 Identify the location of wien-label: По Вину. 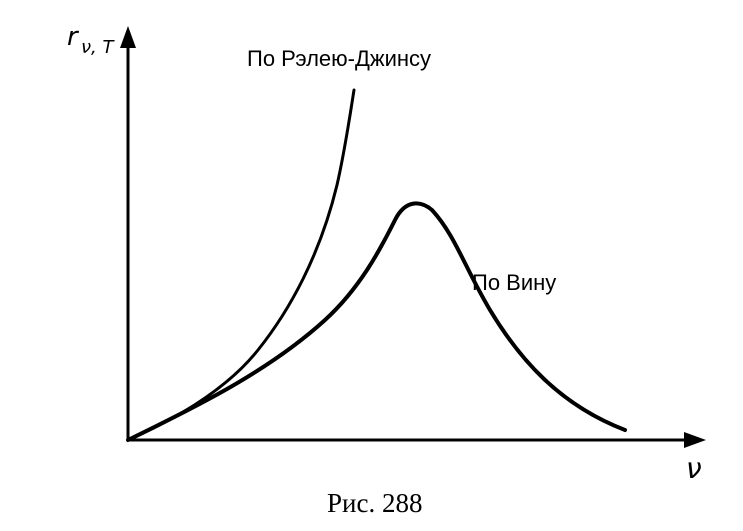
(514, 282).